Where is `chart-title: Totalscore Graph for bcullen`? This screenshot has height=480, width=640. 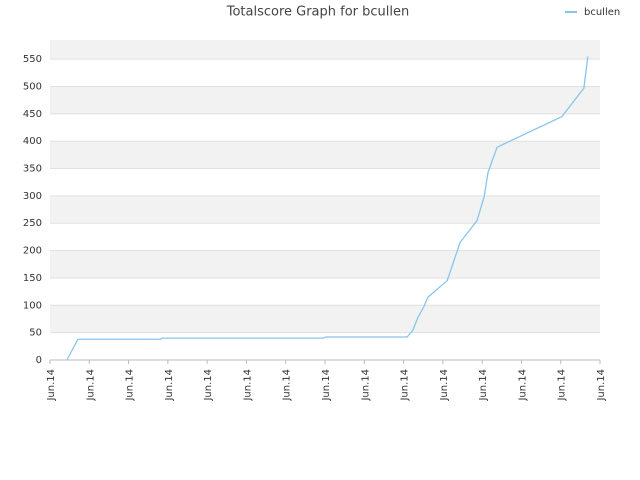
chart-title: Totalscore Graph for bcullen is located at coordinates (318, 12).